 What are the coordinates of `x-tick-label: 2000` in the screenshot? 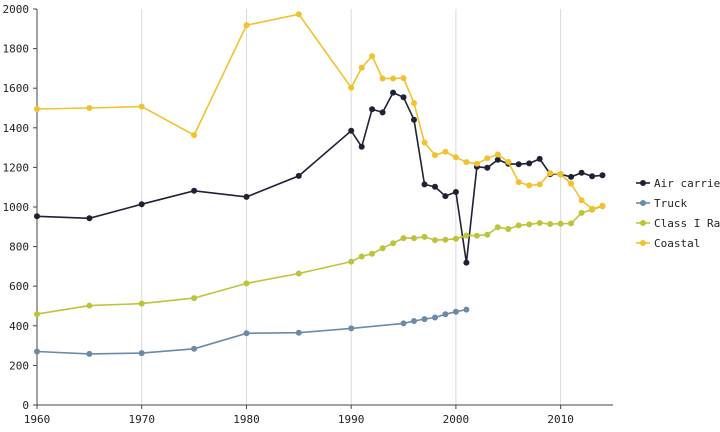 It's located at (456, 419).